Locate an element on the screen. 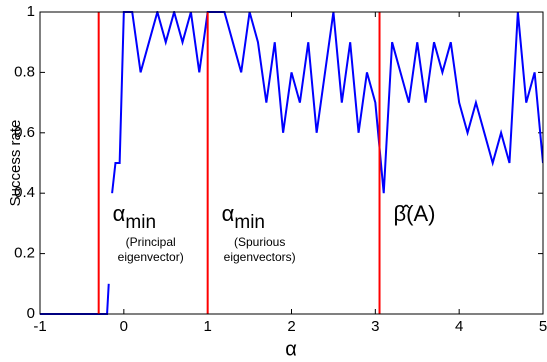  y-tick-label: 1 is located at coordinates (31, 11).